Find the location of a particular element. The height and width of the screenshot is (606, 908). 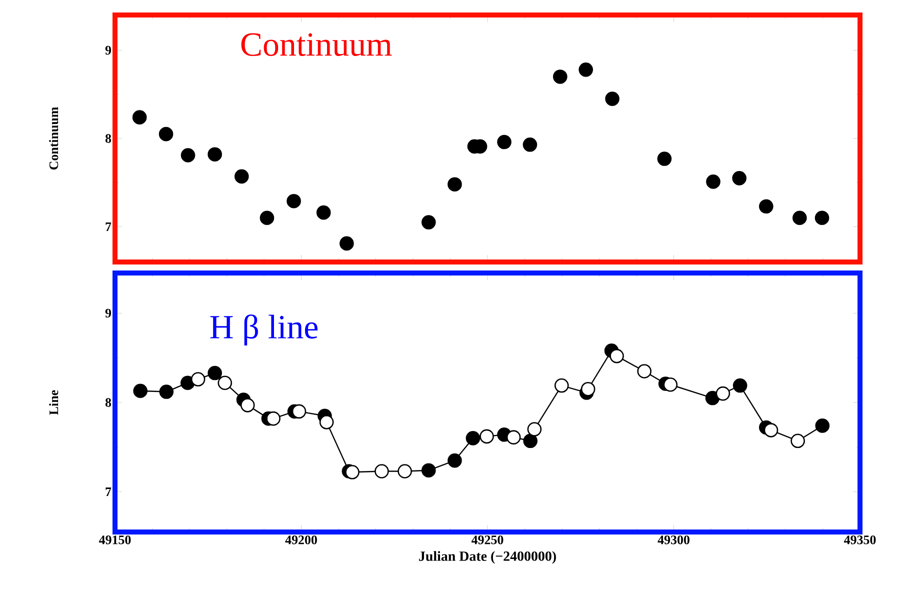

y-axis-title: Line is located at coordinates (53, 402).